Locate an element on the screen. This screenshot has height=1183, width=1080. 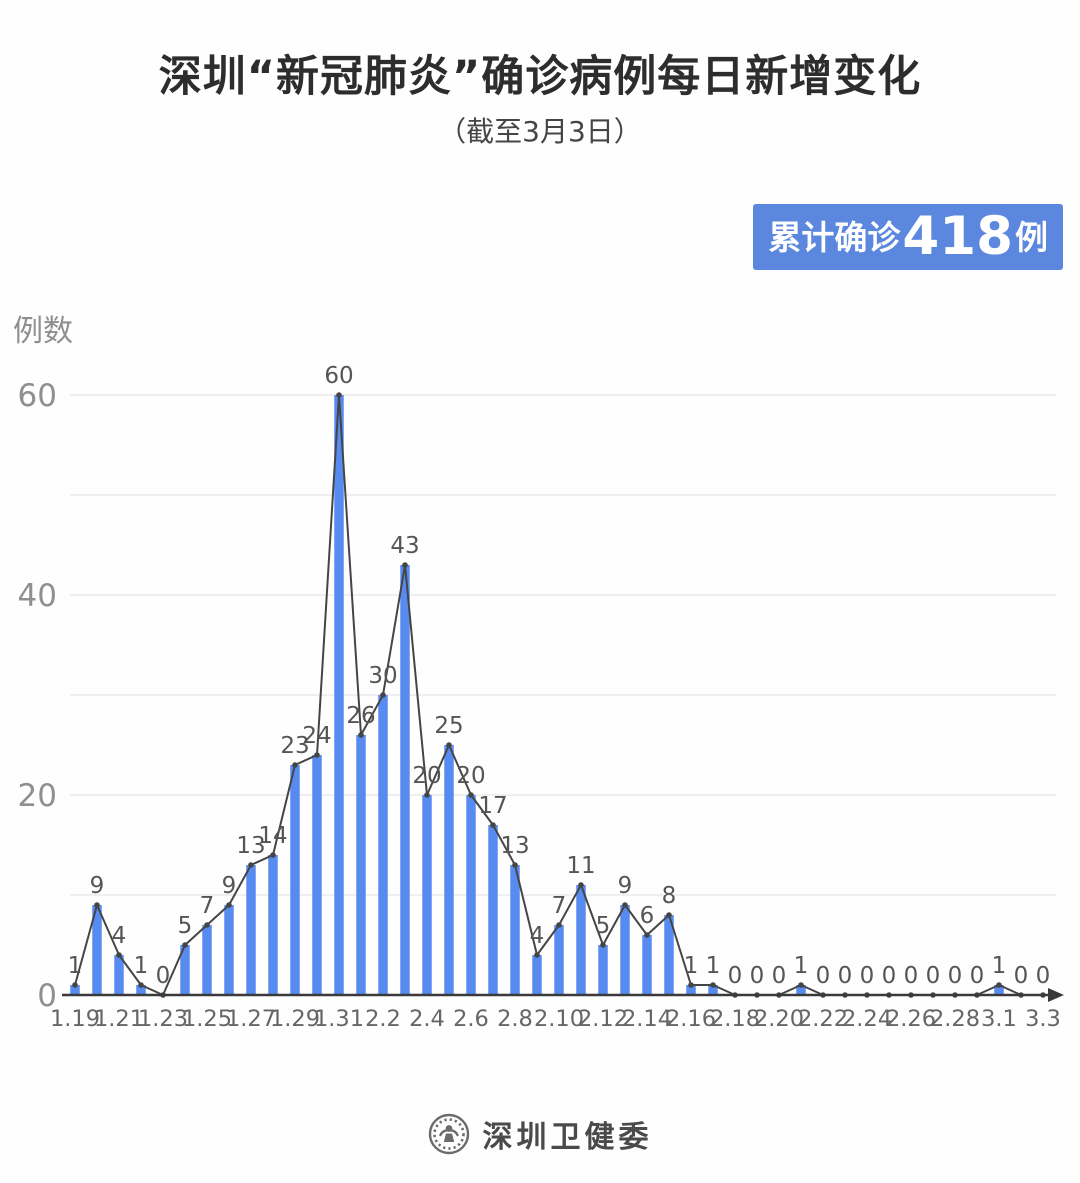
y-tick-label: 40 is located at coordinates (37, 596).